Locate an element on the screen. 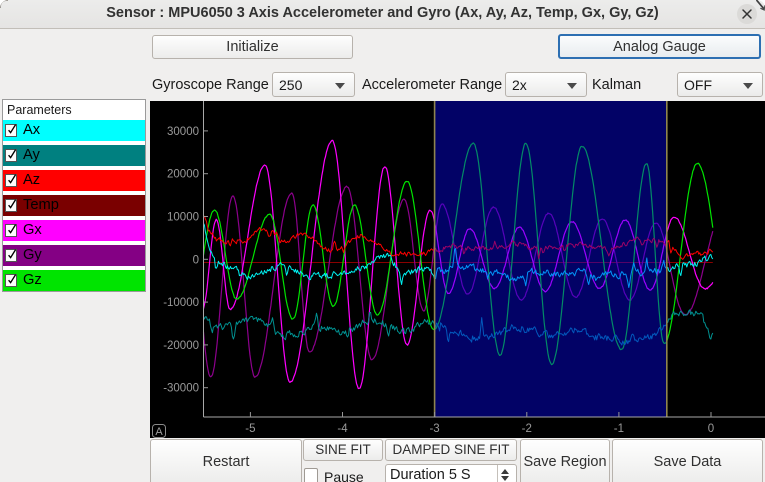 The height and width of the screenshot is (482, 765). svg-text: -3 is located at coordinates (434, 429).